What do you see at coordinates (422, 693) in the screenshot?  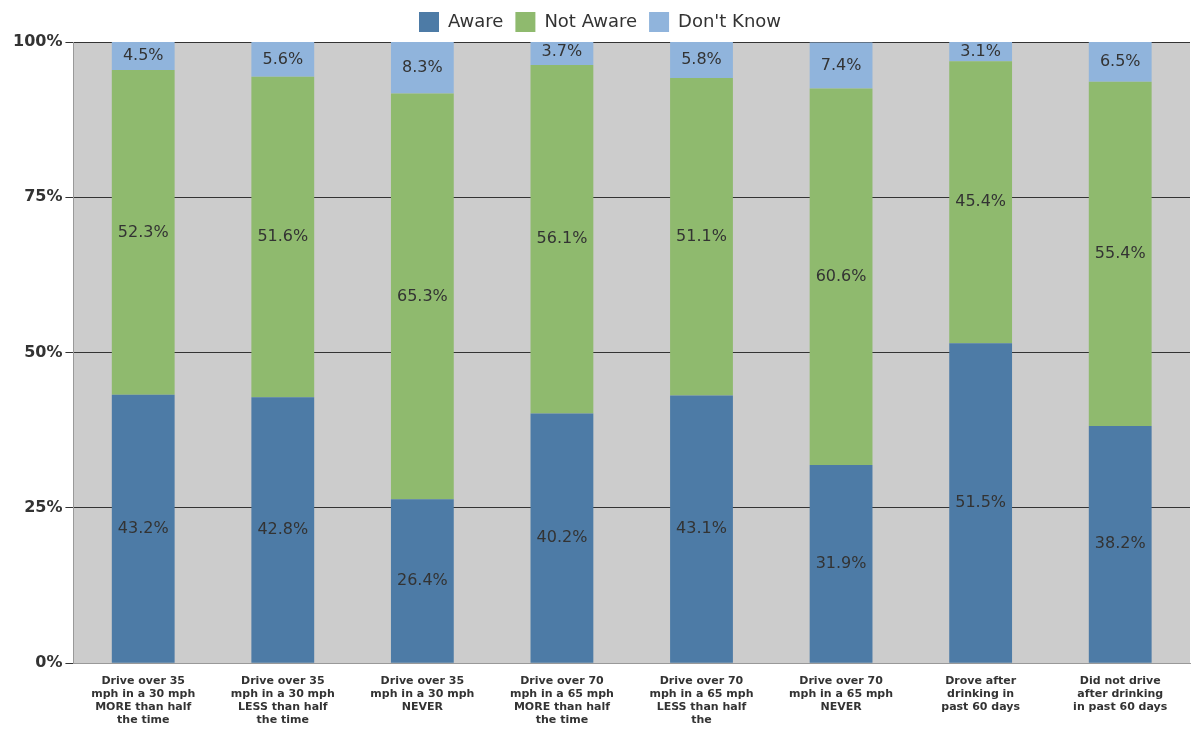 I see `x-tick-label: Drive over 35 mph in a 30 mph NEVER` at bounding box center [422, 693].